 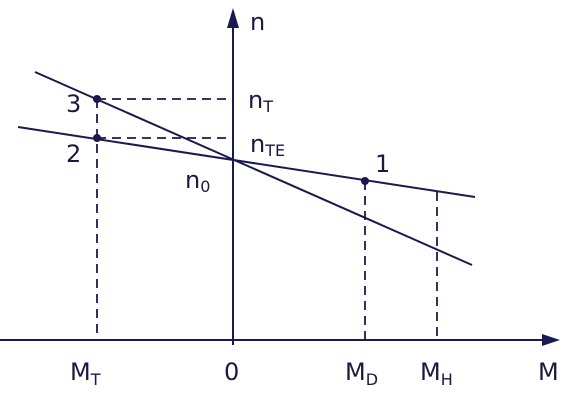 I want to click on m-arrow, so click(x=551, y=340).